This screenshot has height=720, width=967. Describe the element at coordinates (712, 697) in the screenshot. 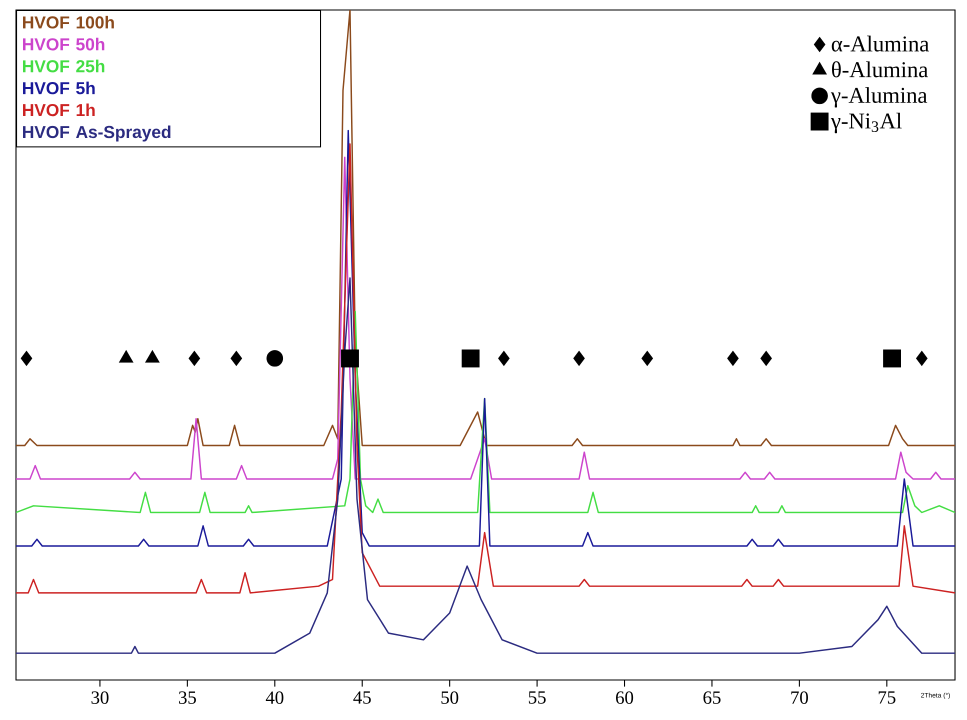

I see `x-tick-label: 65` at that location.